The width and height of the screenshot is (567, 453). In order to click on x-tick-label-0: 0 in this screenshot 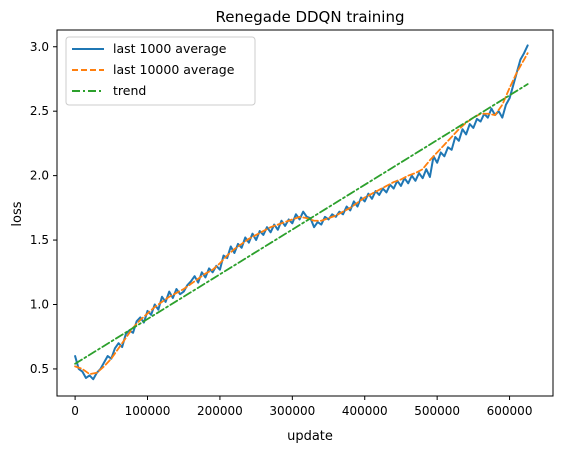, I will do `click(75, 411)`.